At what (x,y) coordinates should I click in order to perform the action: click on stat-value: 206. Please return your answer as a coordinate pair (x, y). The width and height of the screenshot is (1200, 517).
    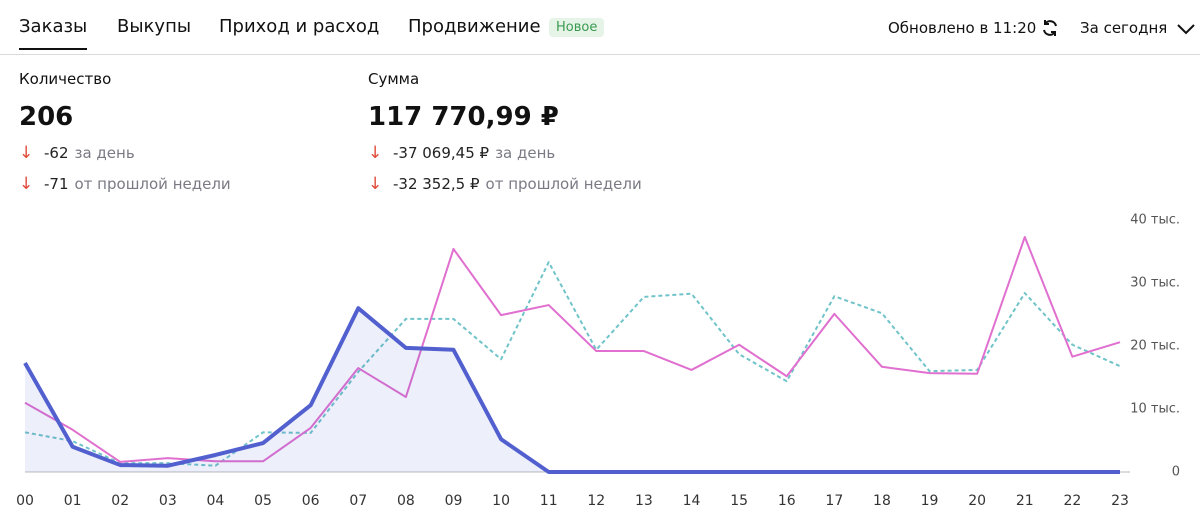
    Looking at the image, I should click on (46, 117).